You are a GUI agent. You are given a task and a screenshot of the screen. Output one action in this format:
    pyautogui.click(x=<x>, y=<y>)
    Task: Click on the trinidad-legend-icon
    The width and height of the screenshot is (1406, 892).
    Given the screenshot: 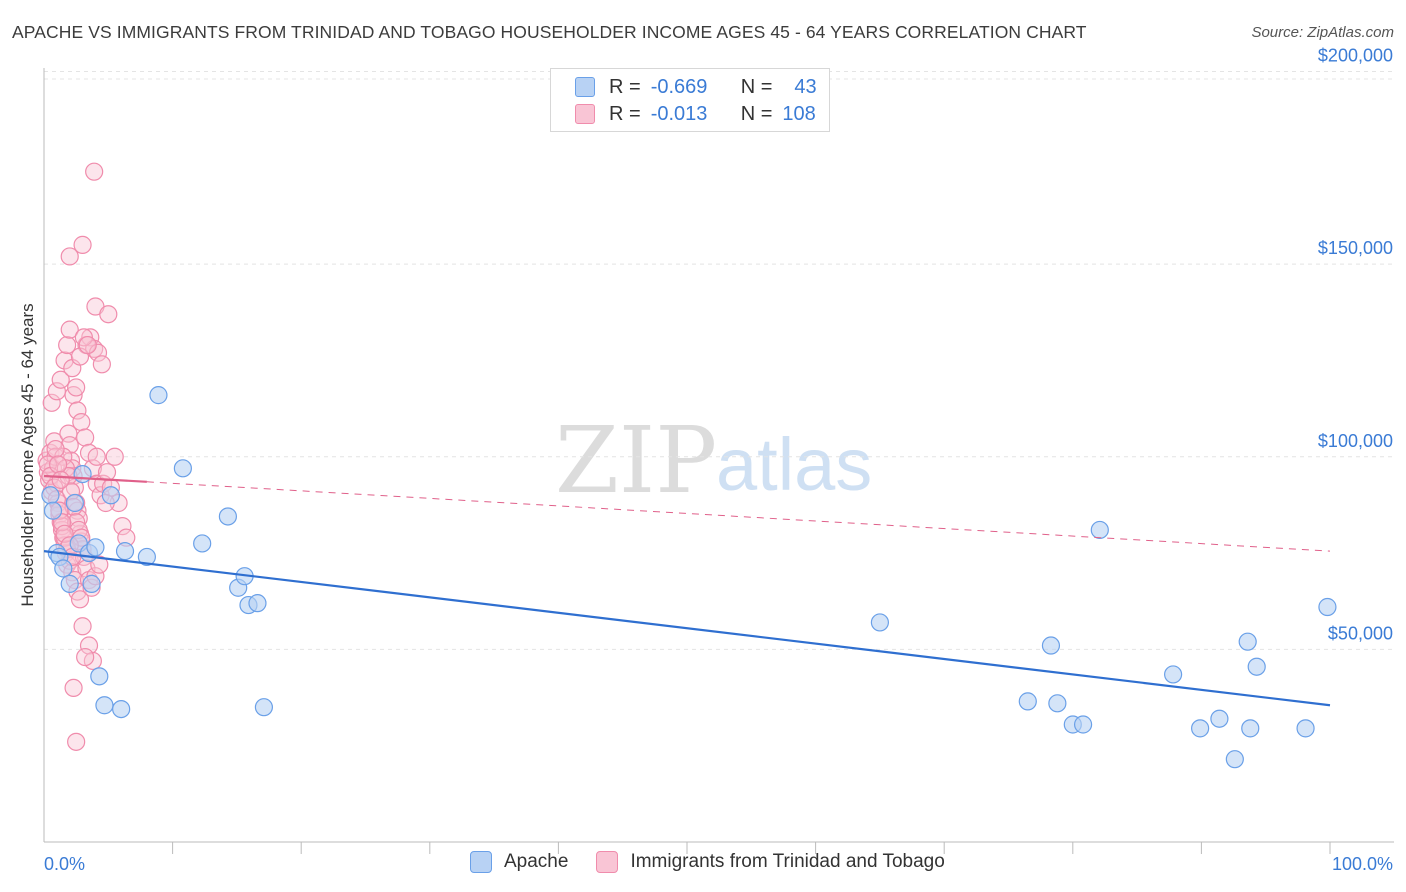 What is the action you would take?
    pyautogui.click(x=607, y=862)
    